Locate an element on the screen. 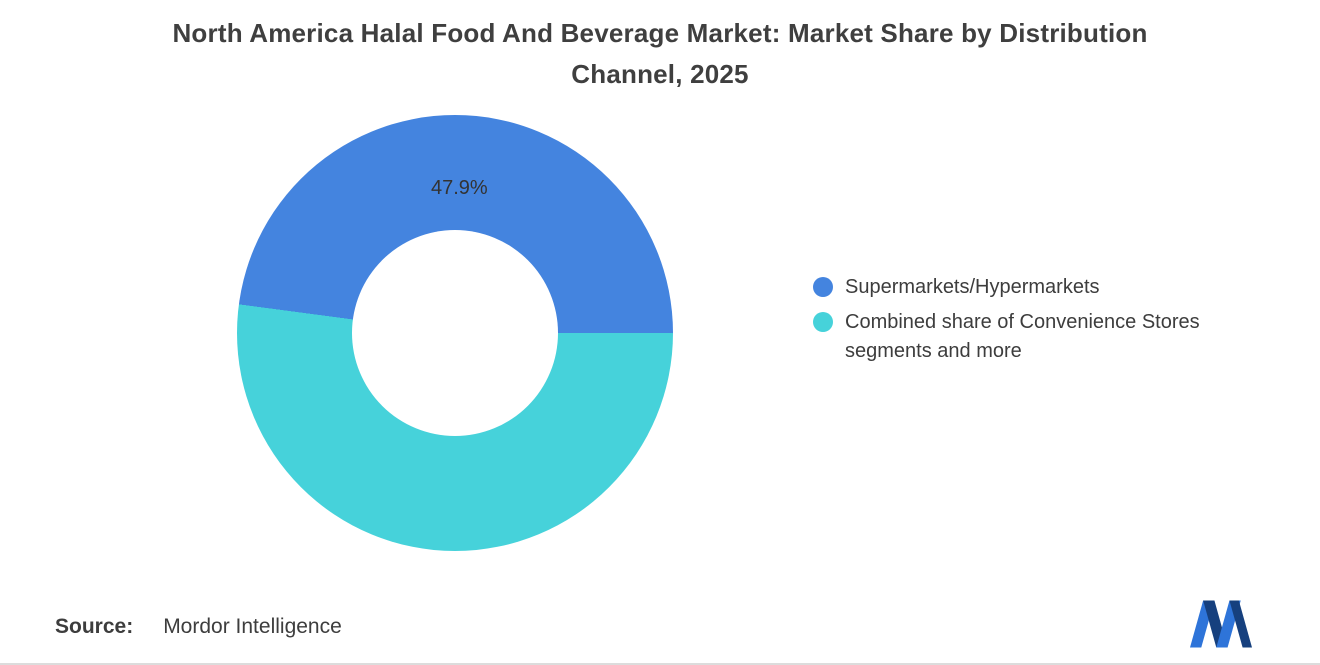  slice-value-label: 47.9% is located at coordinates (459, 188).